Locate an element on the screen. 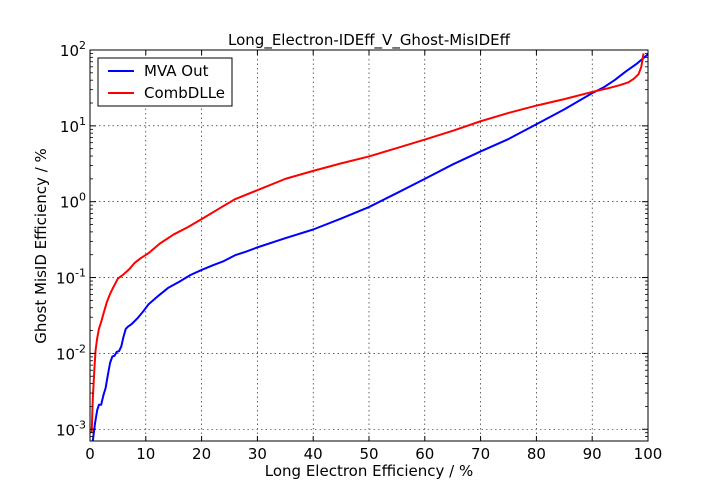  y-tick-label: 10⁻¹ is located at coordinates (71, 277).